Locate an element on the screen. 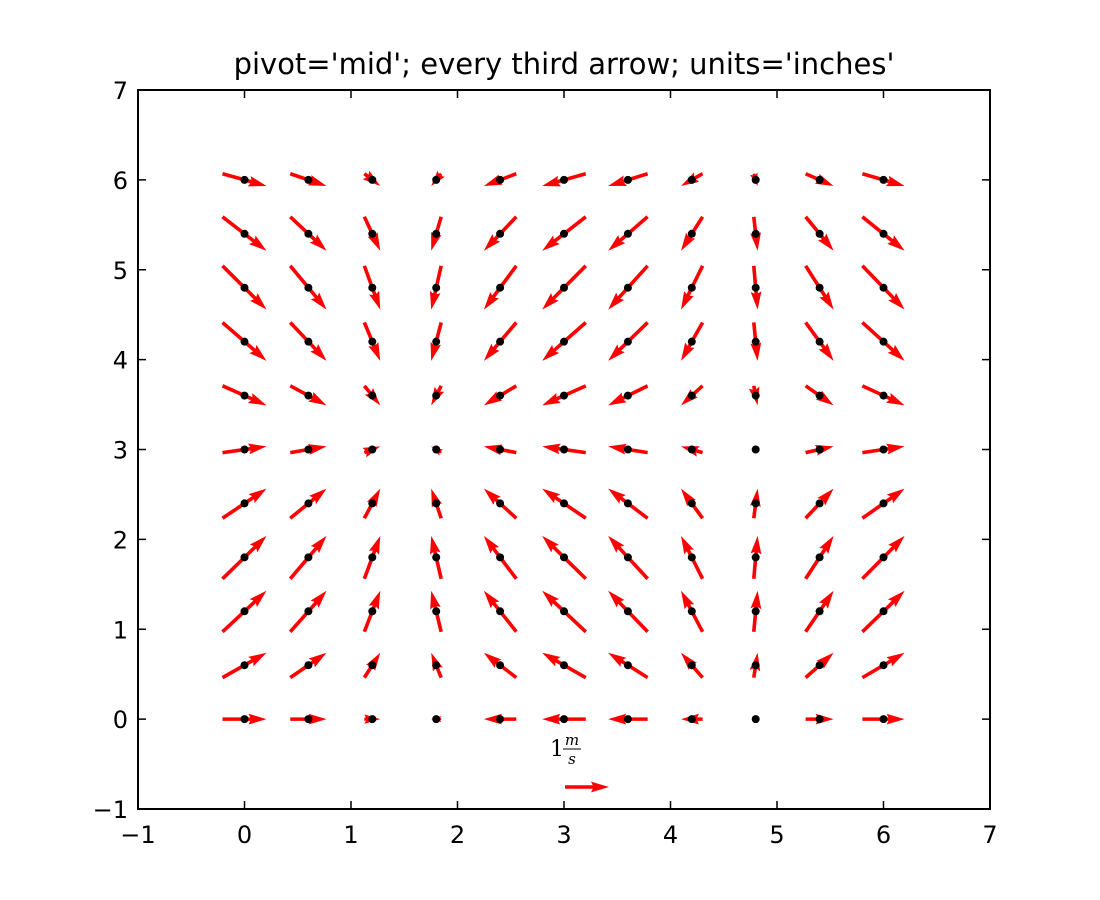  x-tick-label: 1 is located at coordinates (350, 835).